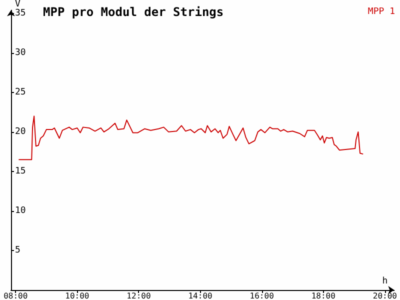  Describe the element at coordinates (20, 131) in the screenshot. I see `y-tick-label: 20` at that location.